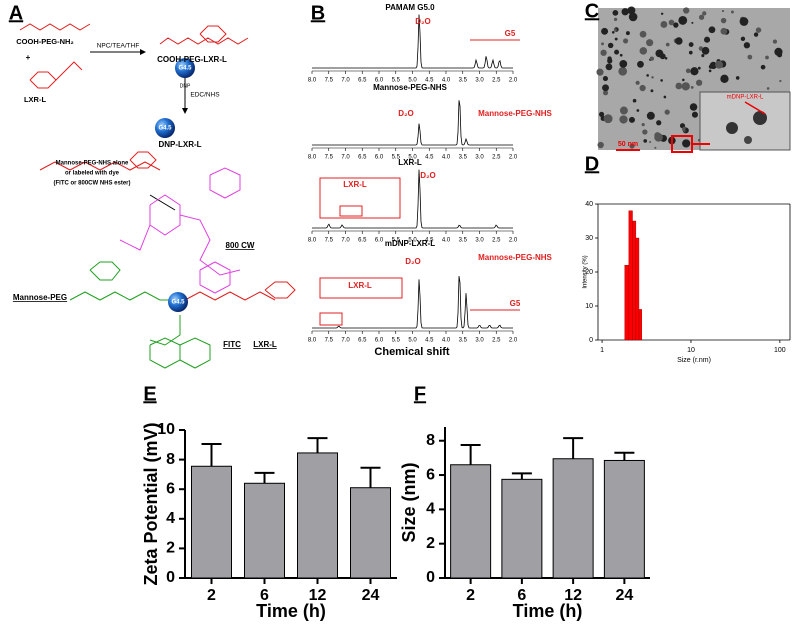 Image resolution: width=800 pixels, height=627 pixels. Describe the element at coordinates (55, 27) in the screenshot. I see `peg-chain` at that location.